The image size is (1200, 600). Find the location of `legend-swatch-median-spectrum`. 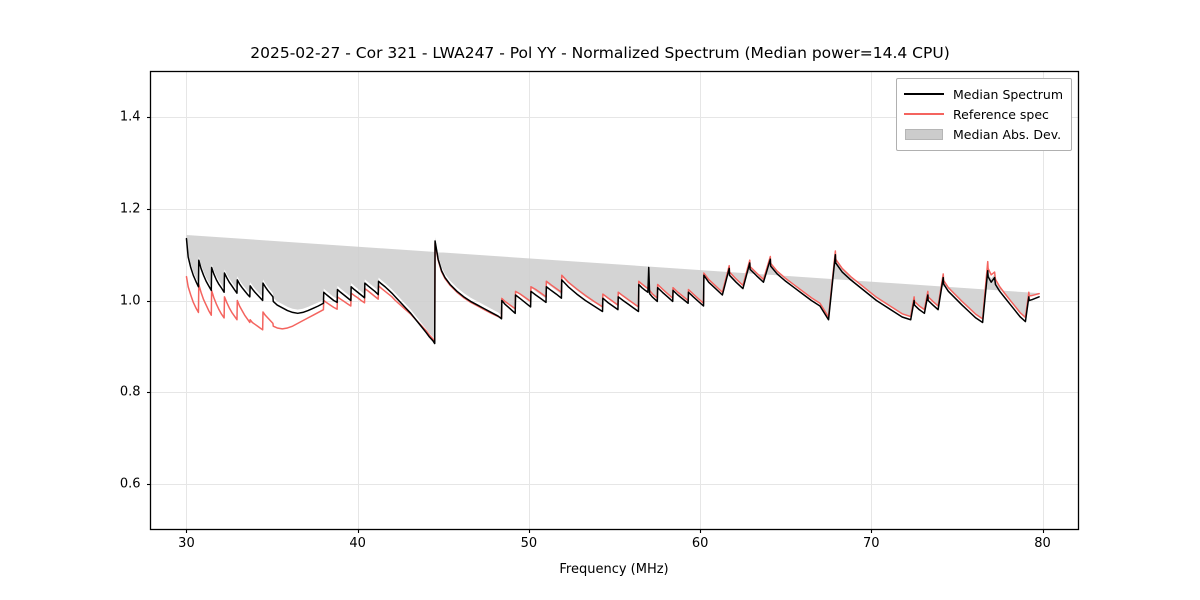

legend-swatch-median-spectrum is located at coordinates (924, 94).